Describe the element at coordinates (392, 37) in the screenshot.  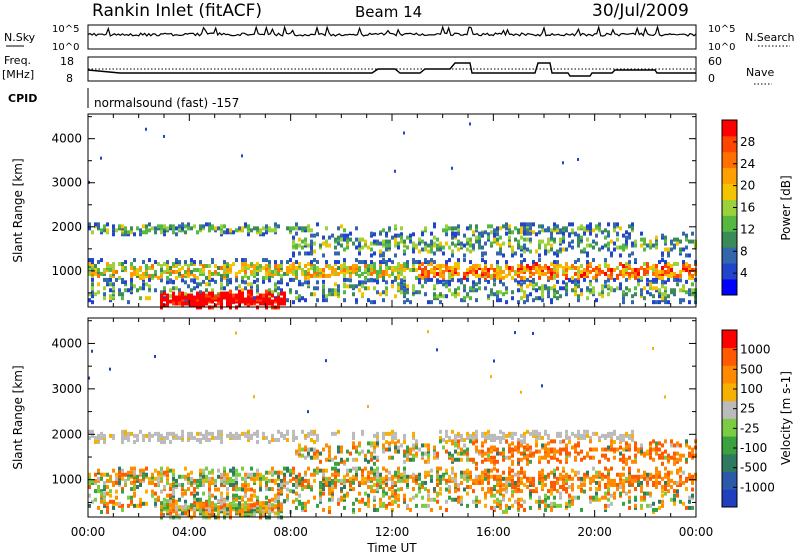
I see `nsky-strip-frame` at that location.